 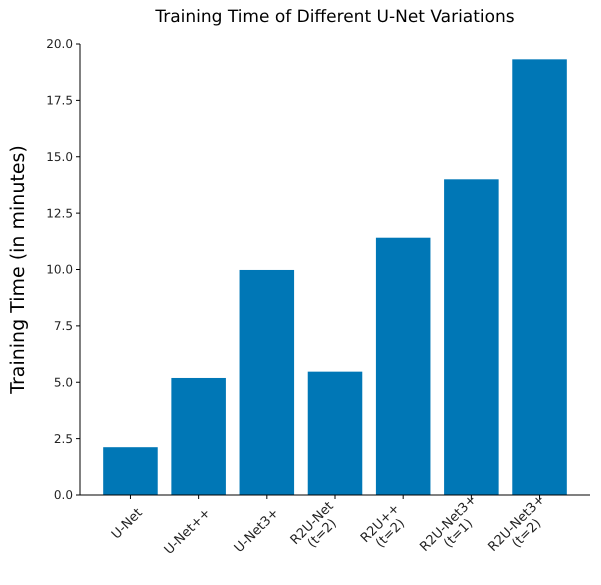 What do you see at coordinates (63, 326) in the screenshot?
I see `y-tick-label: 7.5` at bounding box center [63, 326].